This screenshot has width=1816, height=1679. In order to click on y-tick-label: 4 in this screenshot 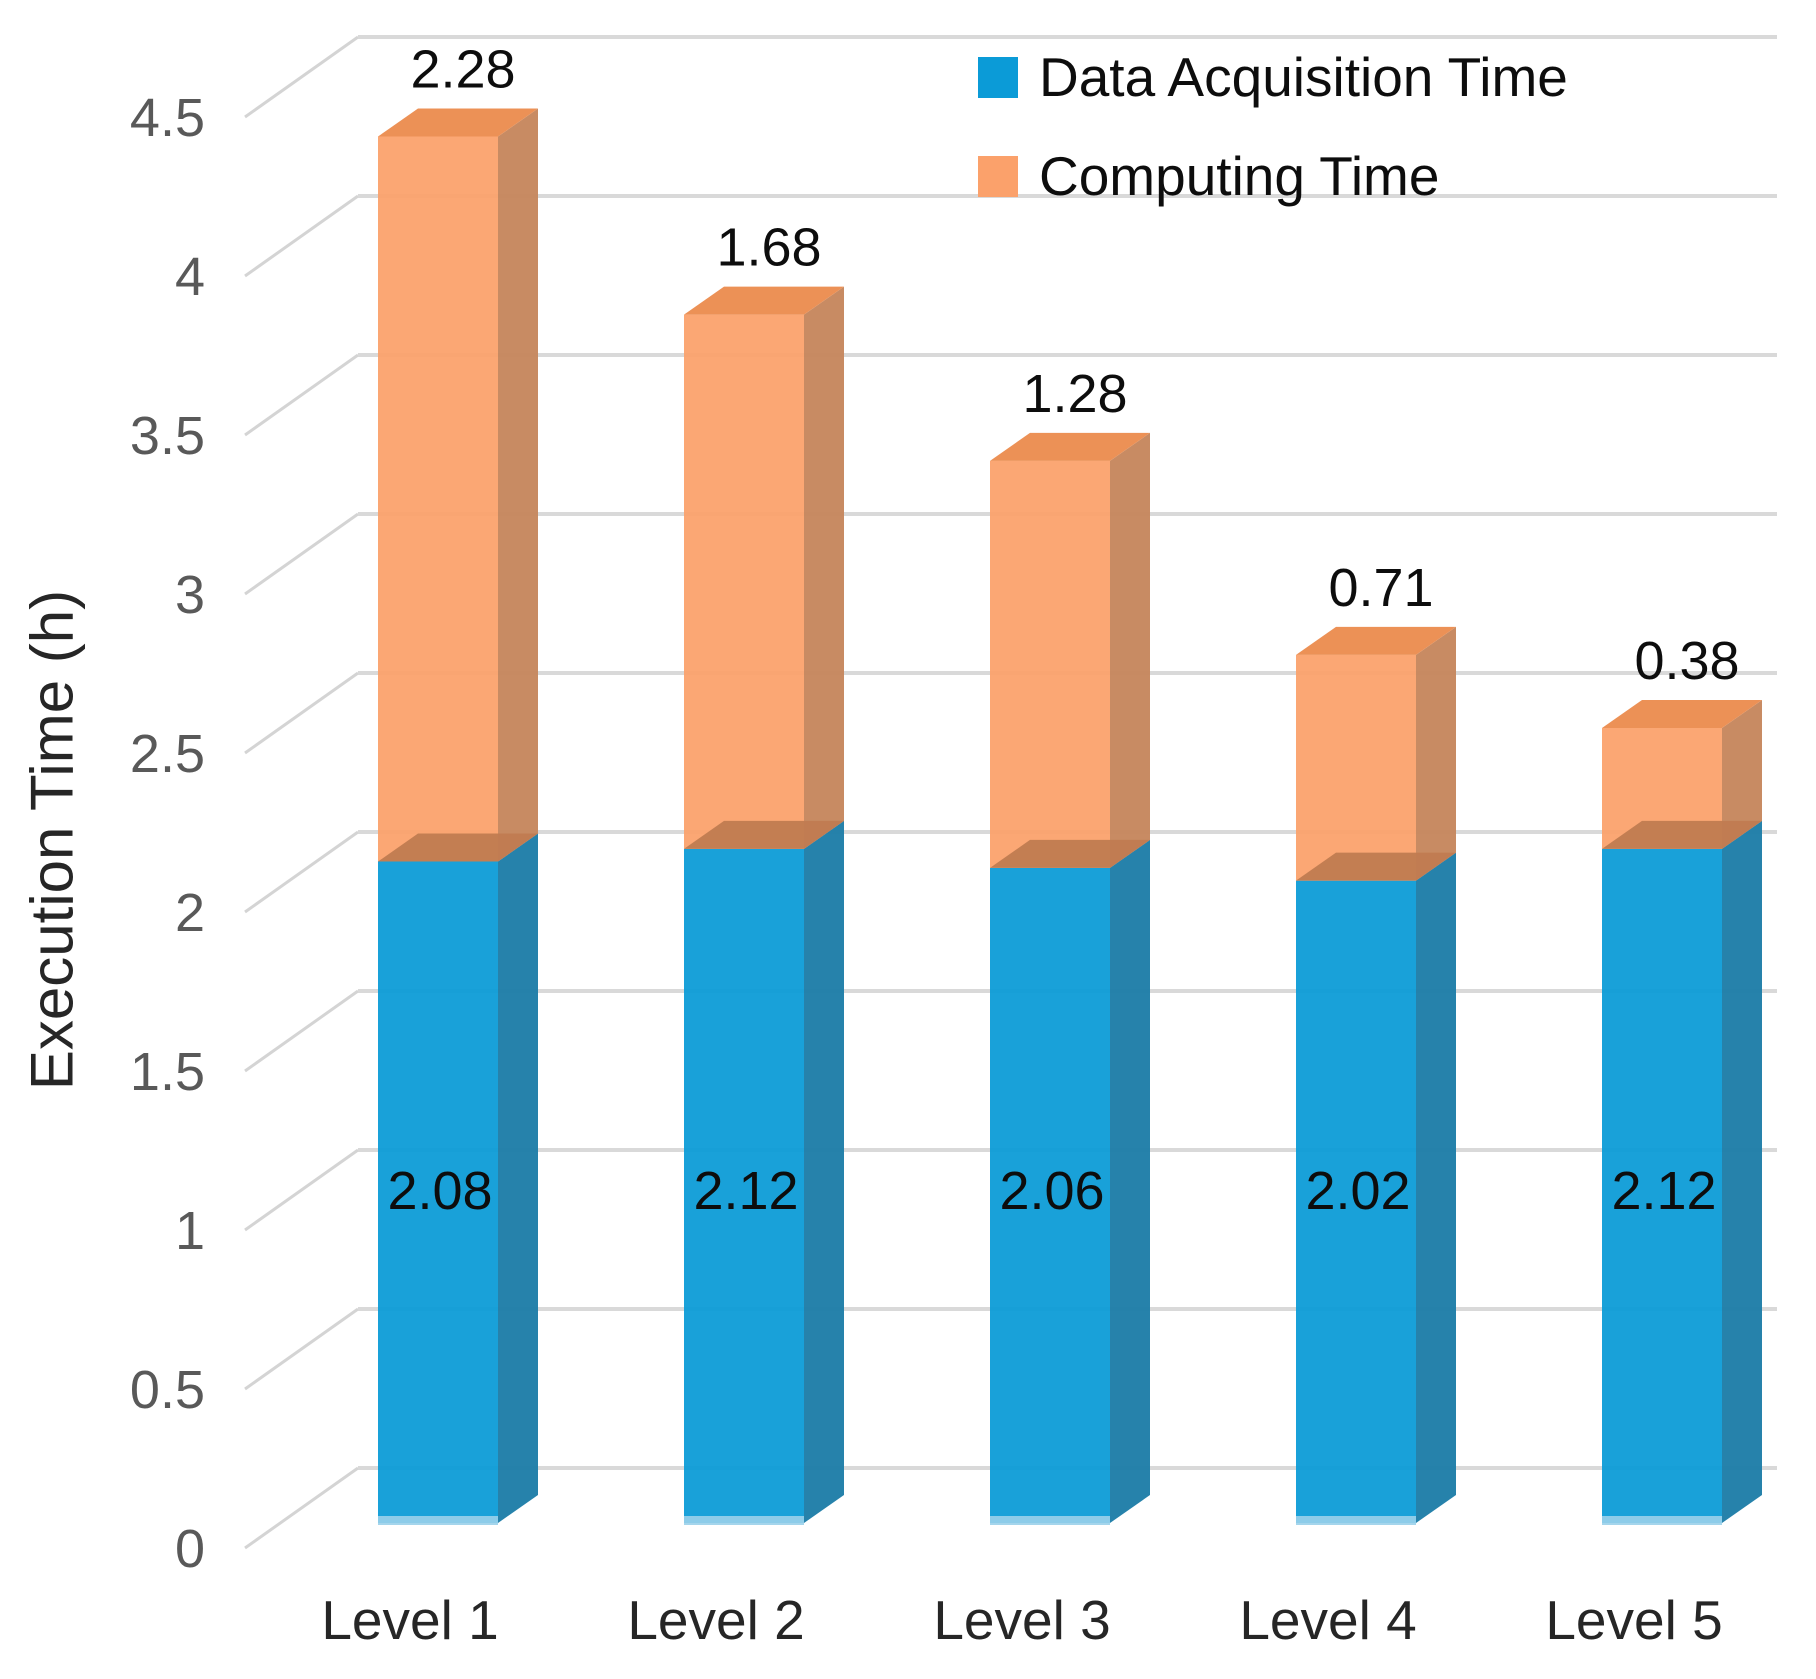, I will do `click(190, 277)`.